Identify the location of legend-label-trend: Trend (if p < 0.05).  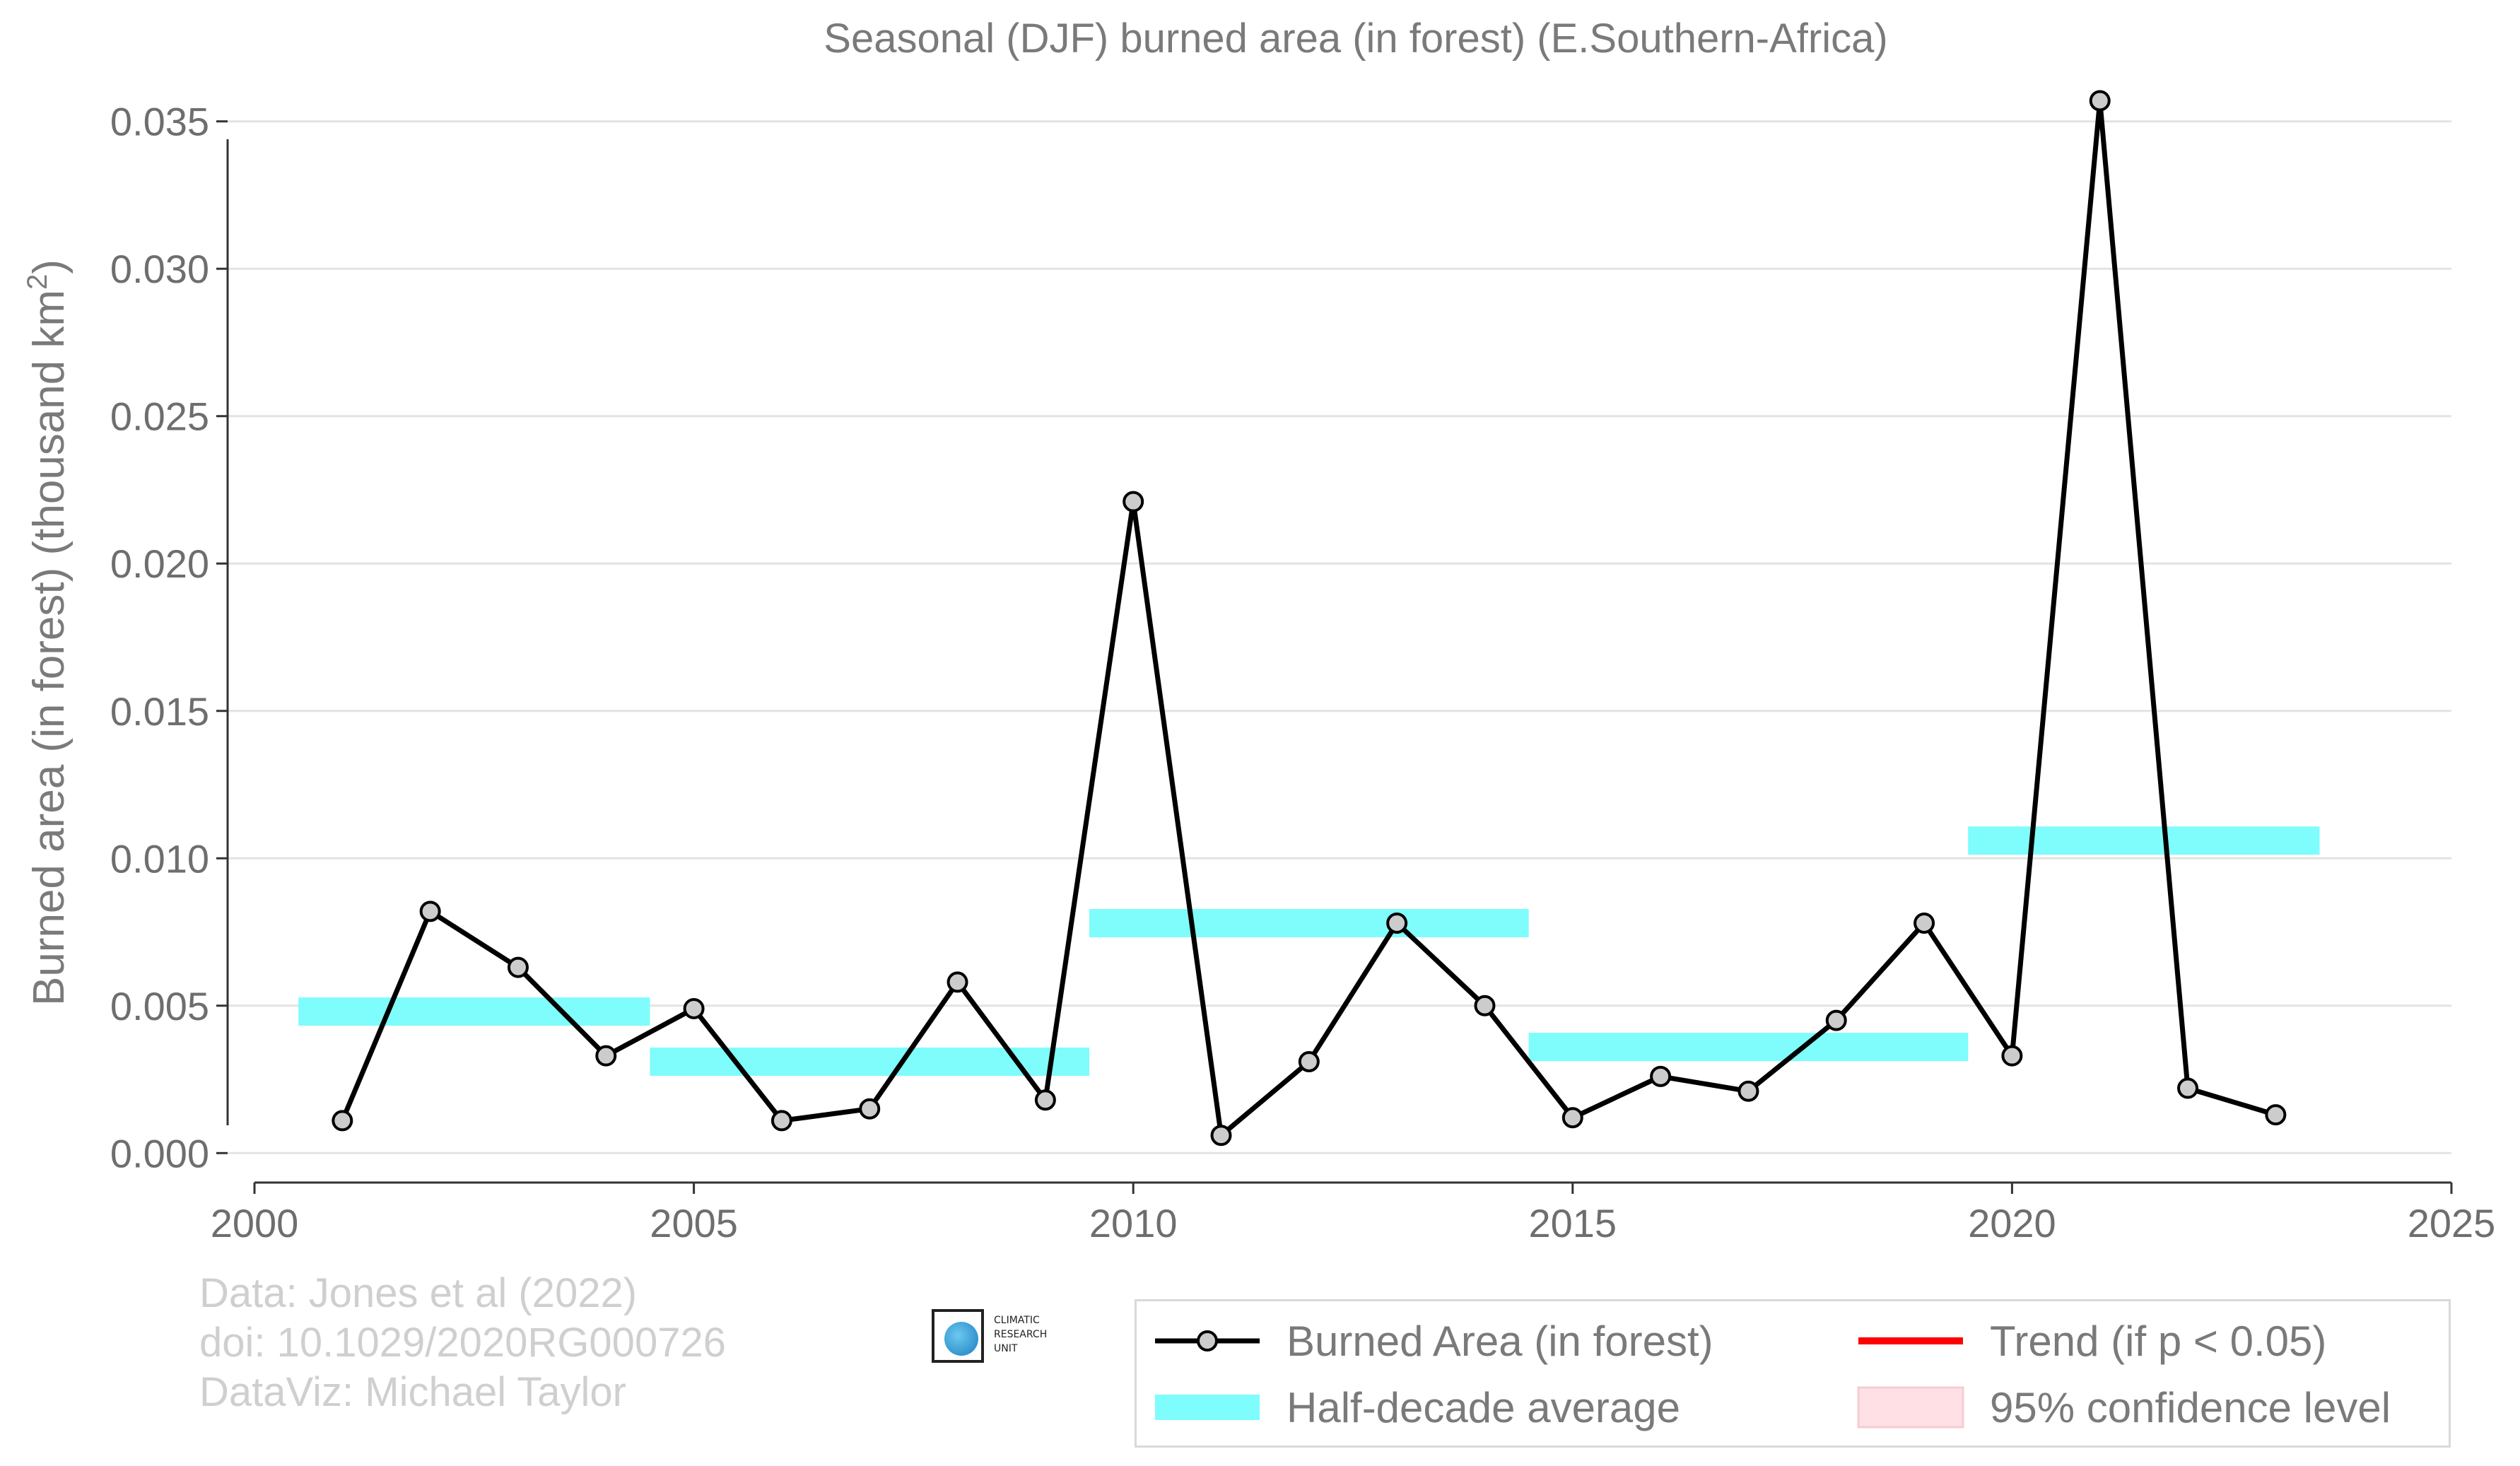
(2158, 1341).